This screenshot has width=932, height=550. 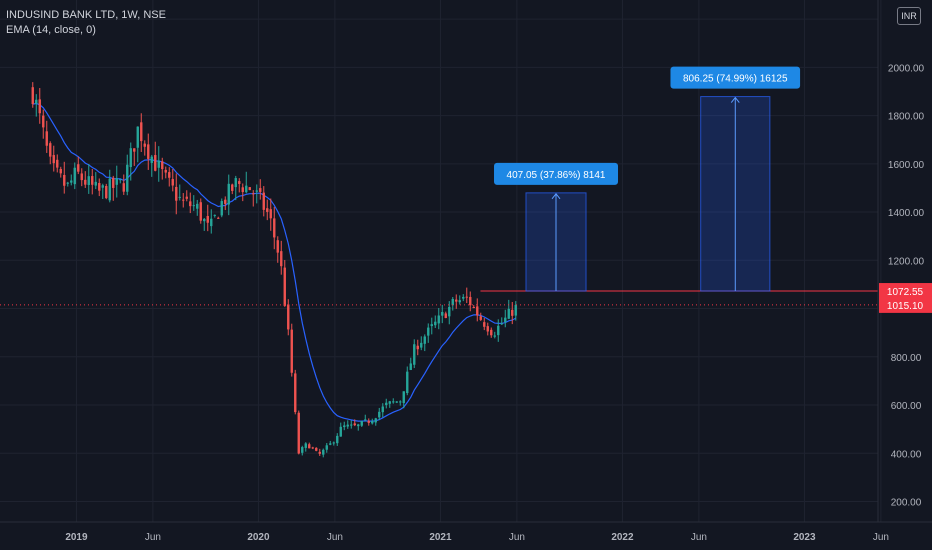 I want to click on resistance-price-tag-bg, so click(x=905, y=291).